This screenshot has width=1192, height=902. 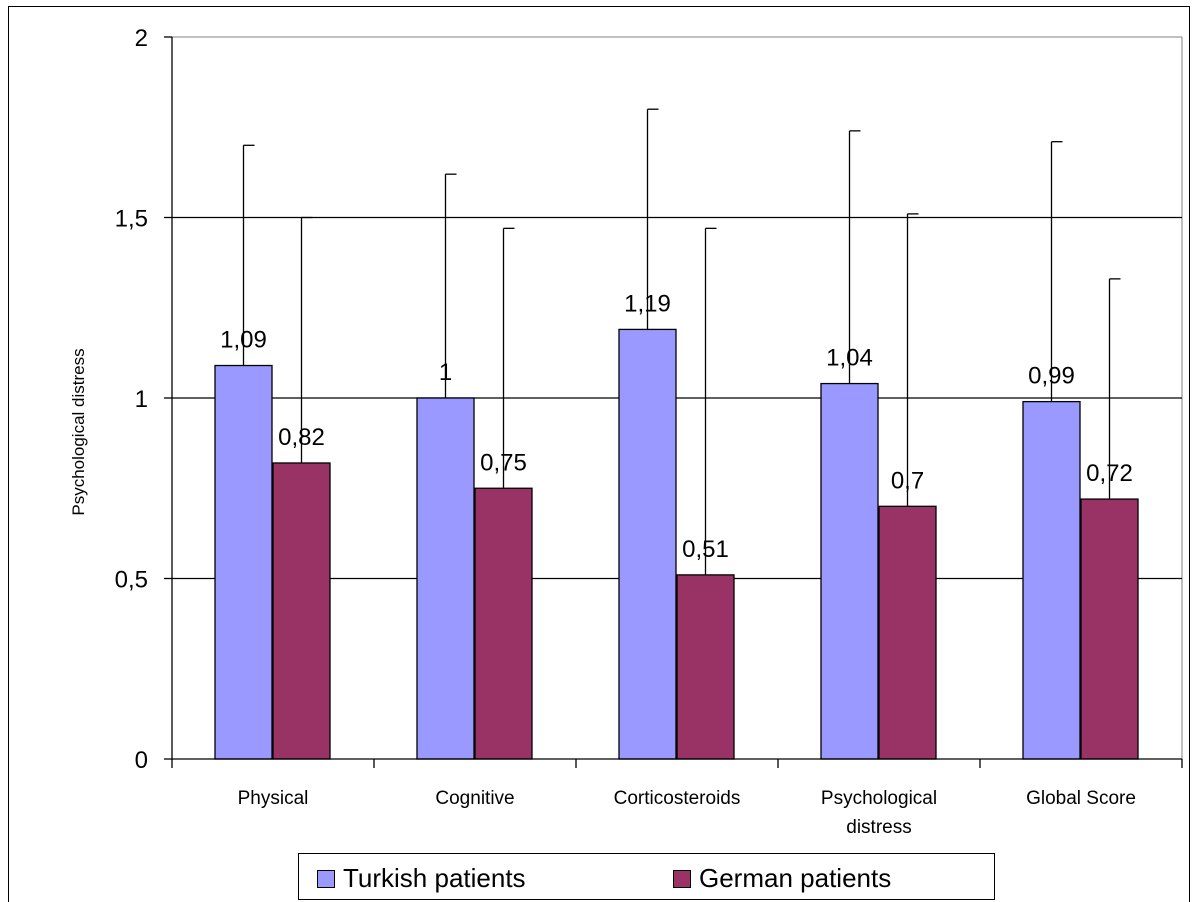 What do you see at coordinates (646, 876) in the screenshot?
I see `legend: Turkish patients German patients` at bounding box center [646, 876].